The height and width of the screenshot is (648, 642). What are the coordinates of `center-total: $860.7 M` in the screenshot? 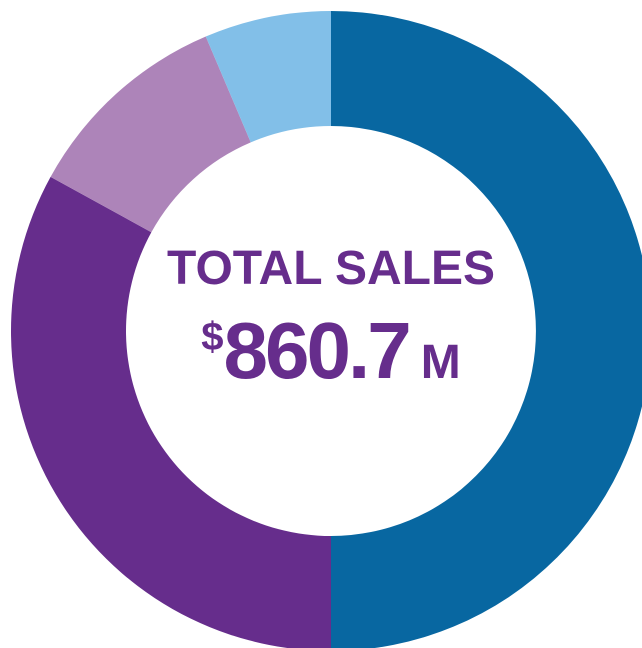 It's located at (330, 350).